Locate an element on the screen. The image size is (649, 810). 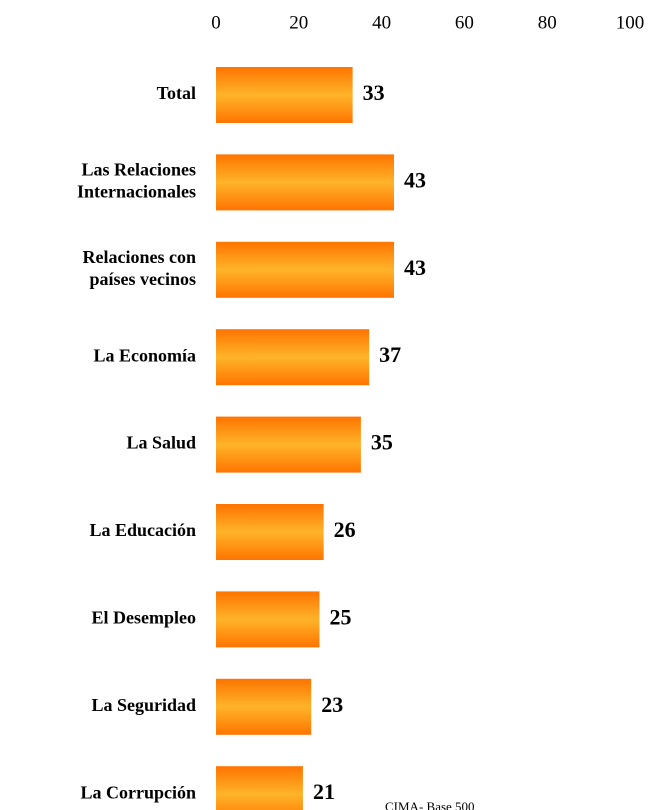
category-label: Total is located at coordinates (176, 93).